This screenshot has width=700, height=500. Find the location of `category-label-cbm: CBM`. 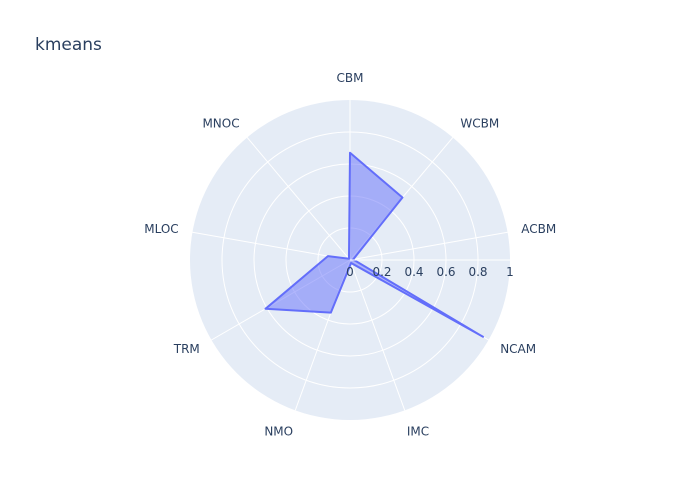

category-label-cbm: CBM is located at coordinates (350, 78).